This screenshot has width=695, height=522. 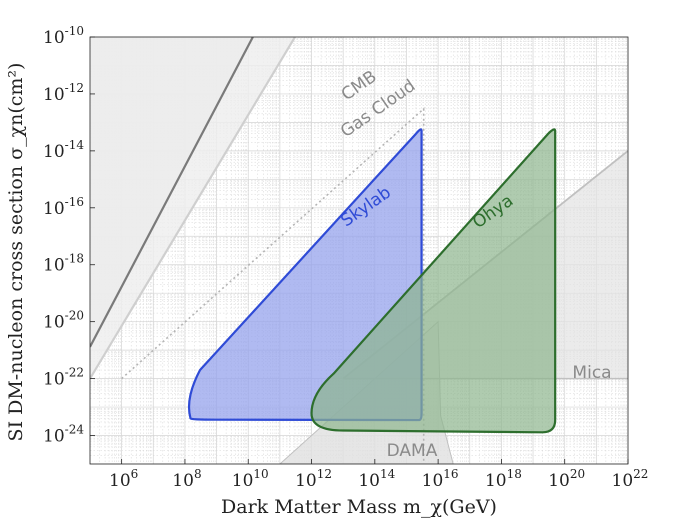 I want to click on label-mica: Mica, so click(x=591, y=373).